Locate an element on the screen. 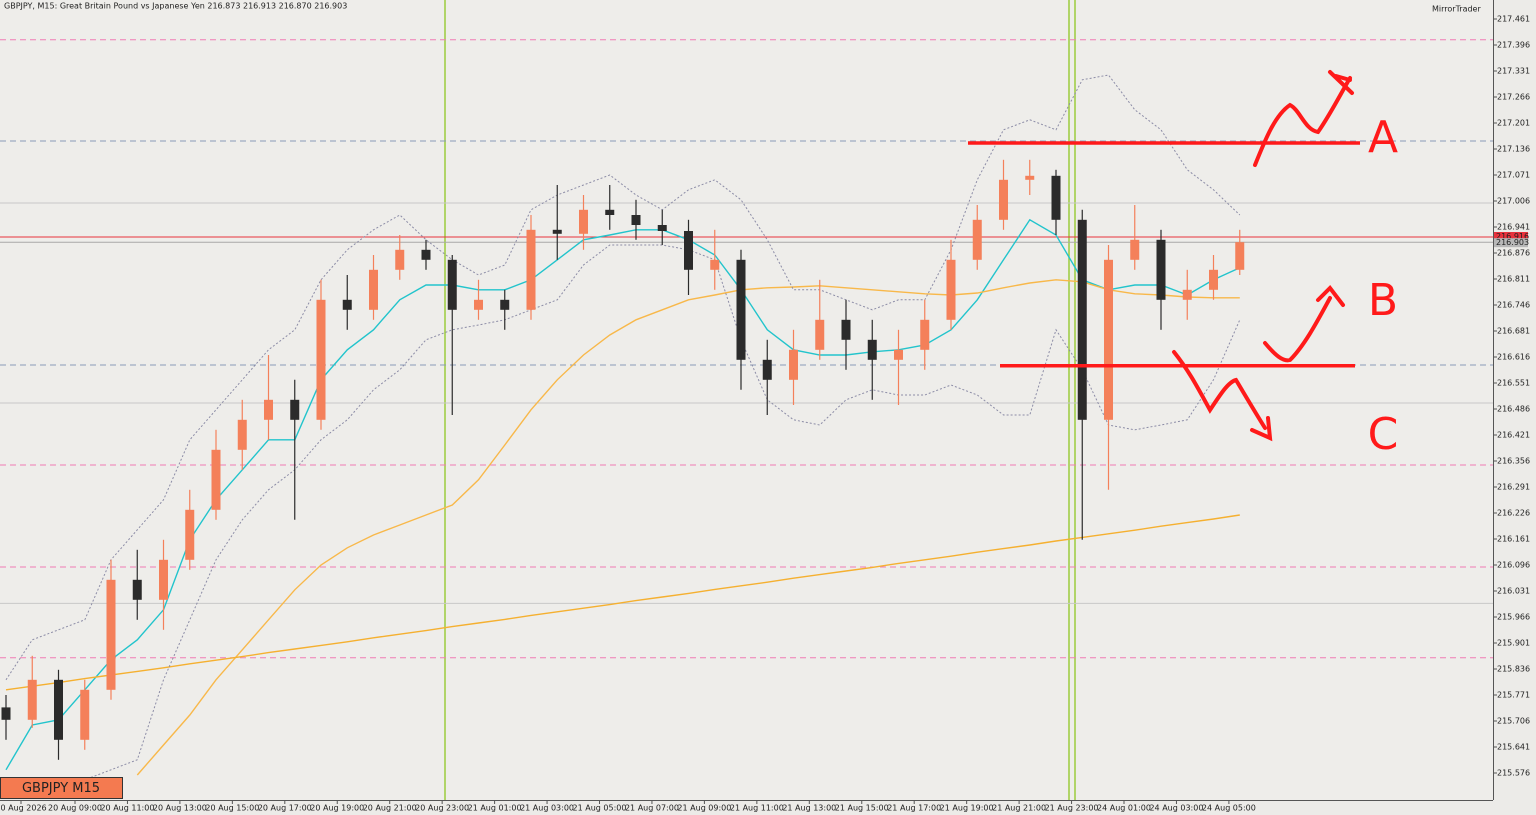 This screenshot has width=1536, height=815. y-tick-label: 215.771 is located at coordinates (1513, 695).